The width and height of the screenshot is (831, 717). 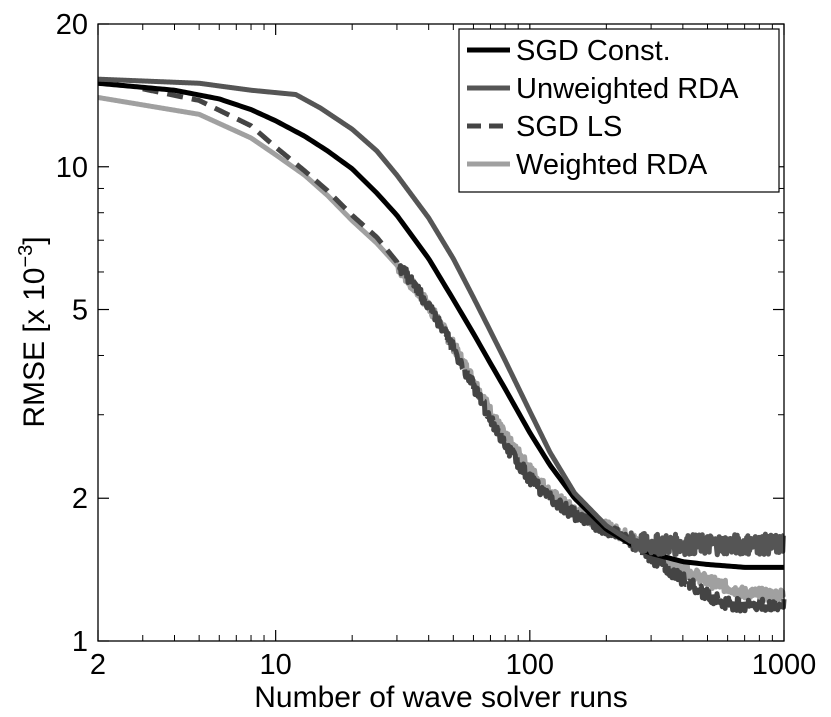 I want to click on y-tick-label: 2, so click(x=80, y=499).